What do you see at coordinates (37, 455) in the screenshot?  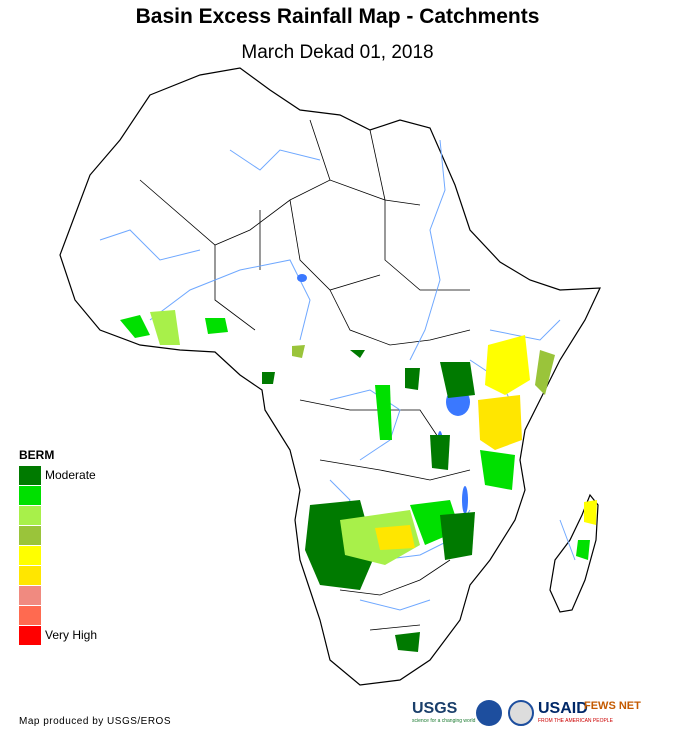 I see `legend-title: BERM` at bounding box center [37, 455].